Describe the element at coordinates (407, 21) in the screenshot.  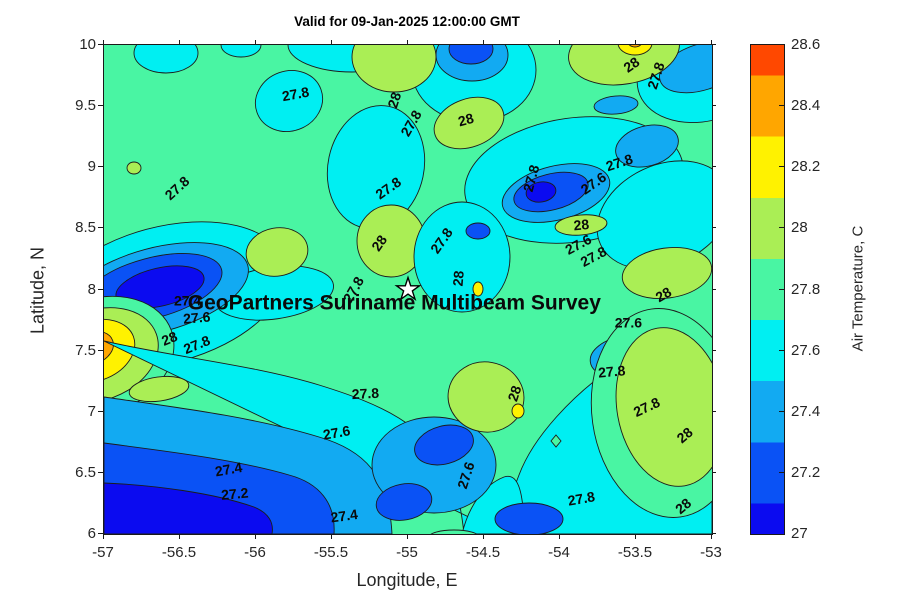
I see `plot-title: Valid for 09-Jan-2025 12:00:00 GMT` at that location.